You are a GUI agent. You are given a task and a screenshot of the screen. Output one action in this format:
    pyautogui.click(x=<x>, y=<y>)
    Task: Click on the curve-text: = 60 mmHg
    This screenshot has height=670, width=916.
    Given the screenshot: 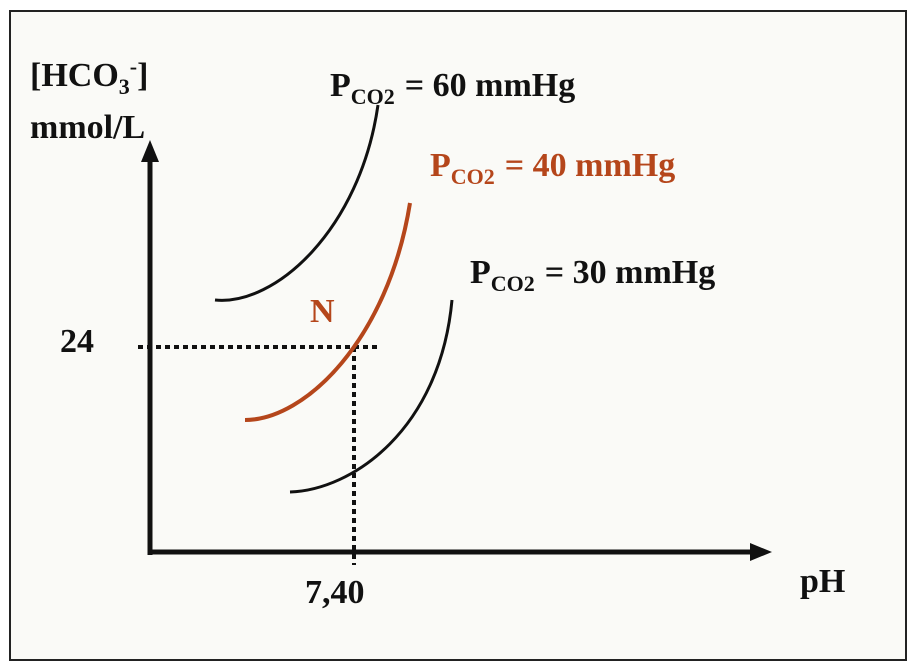 What is the action you would take?
    pyautogui.click(x=490, y=85)
    